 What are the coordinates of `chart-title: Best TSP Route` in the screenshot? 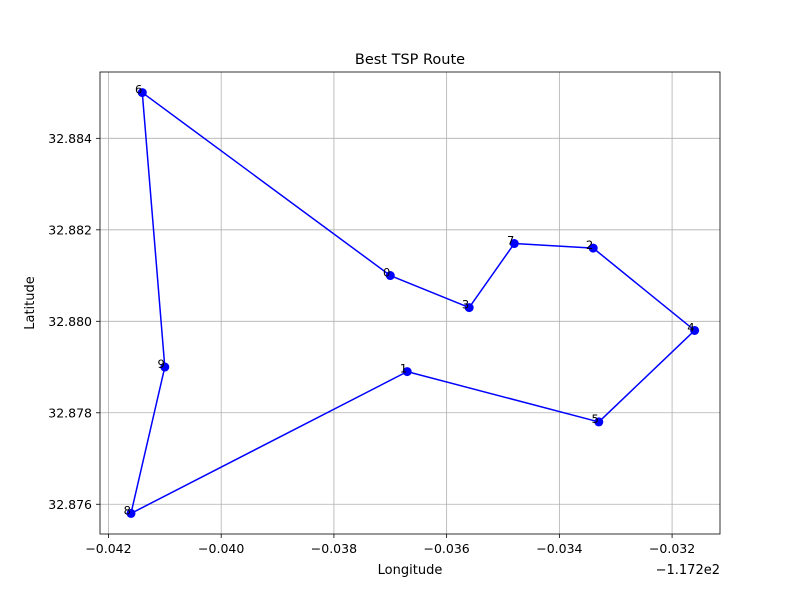 It's located at (410, 60).